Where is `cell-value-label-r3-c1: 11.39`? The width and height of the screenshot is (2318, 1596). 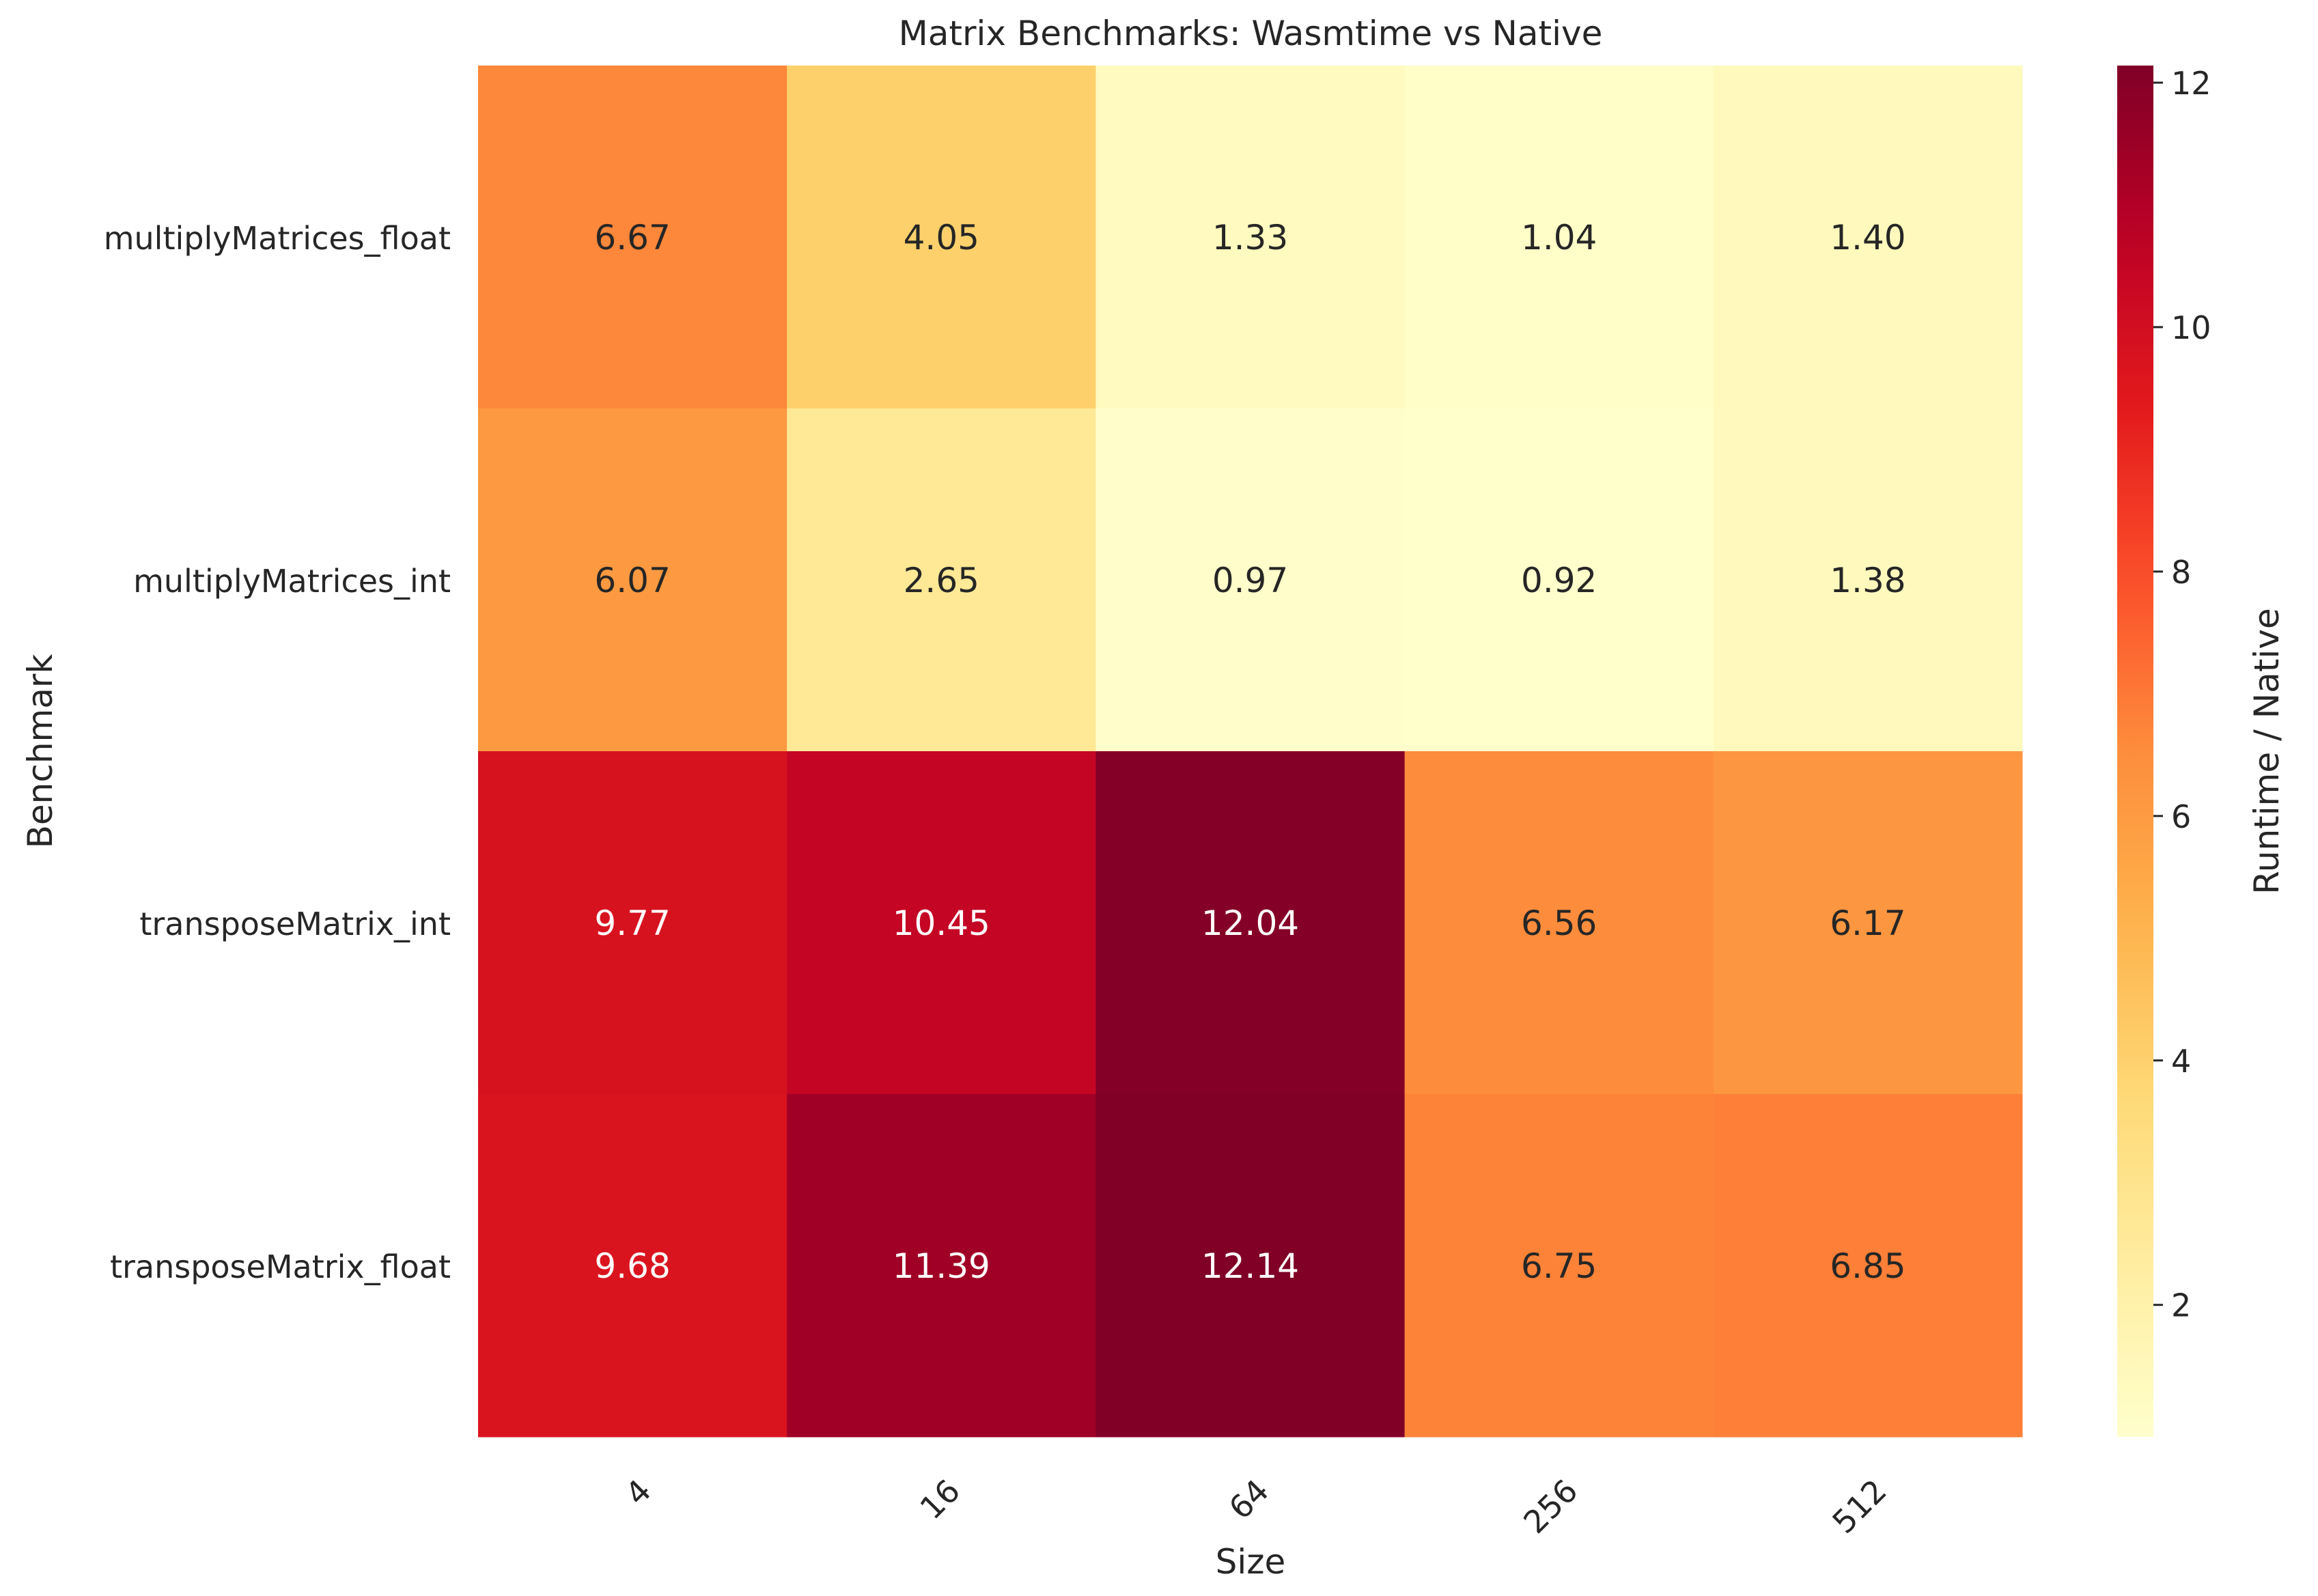 cell-value-label-r3-c1: 11.39 is located at coordinates (941, 1266).